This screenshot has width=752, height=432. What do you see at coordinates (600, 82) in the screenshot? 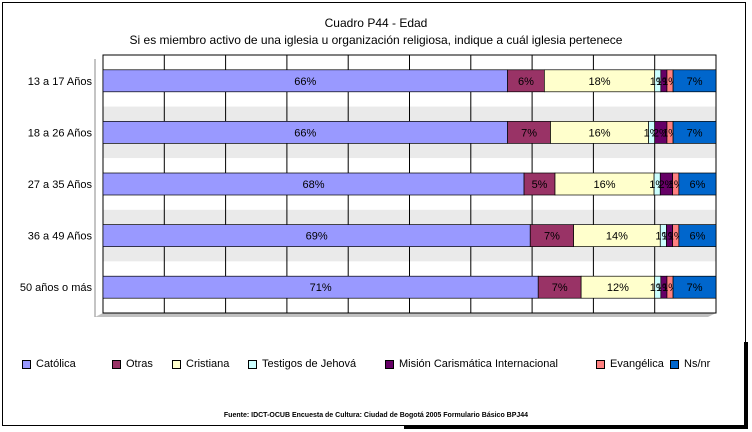
I see `data-label: 18%` at bounding box center [600, 82].